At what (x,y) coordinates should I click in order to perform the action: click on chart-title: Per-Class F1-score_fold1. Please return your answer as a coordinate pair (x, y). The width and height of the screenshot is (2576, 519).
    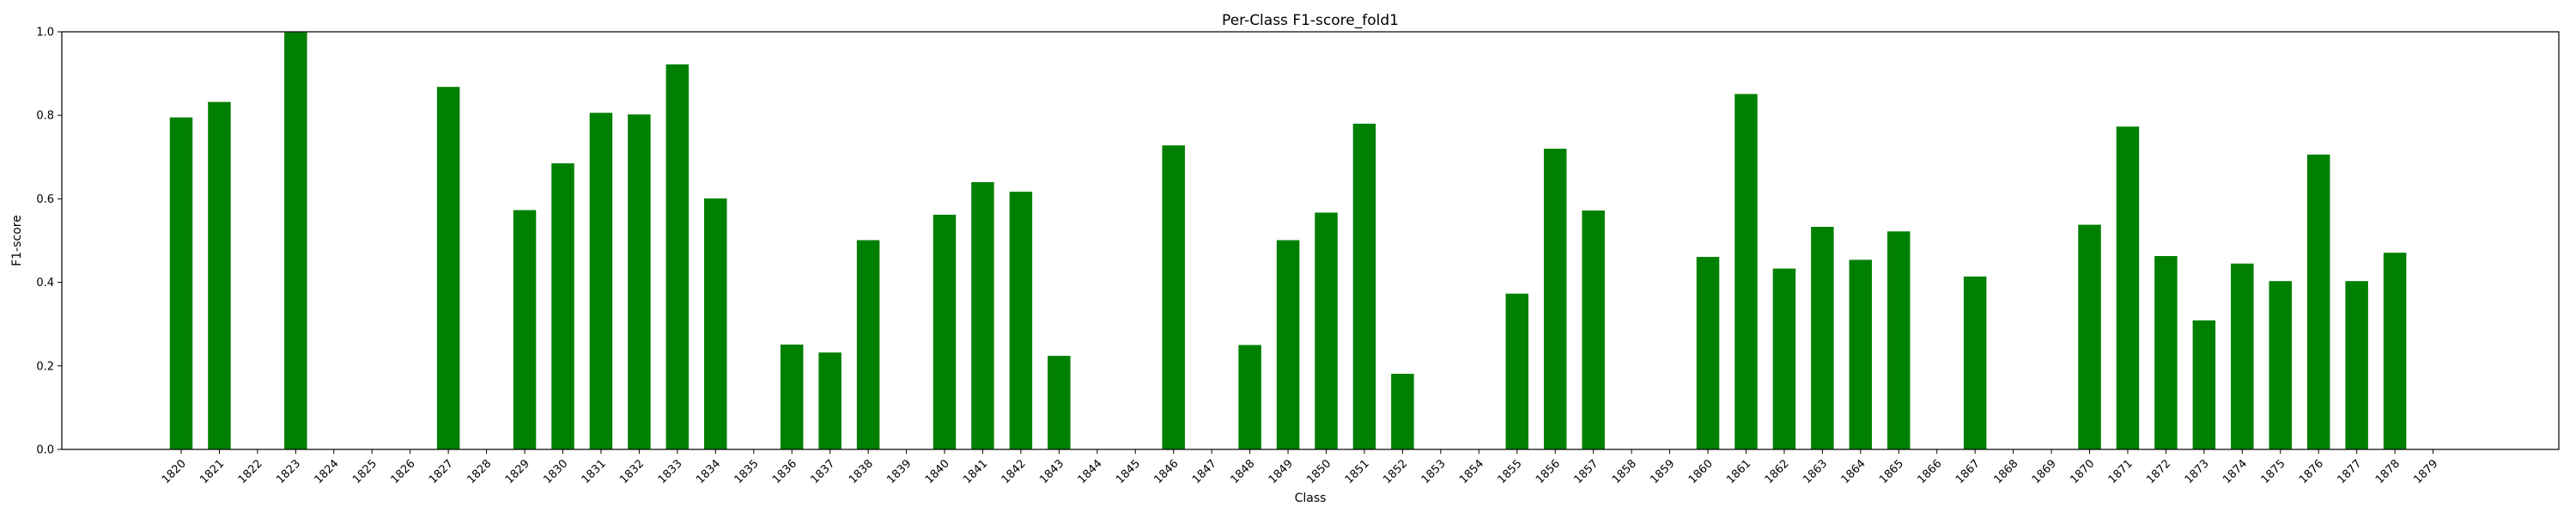
    Looking at the image, I should click on (1310, 20).